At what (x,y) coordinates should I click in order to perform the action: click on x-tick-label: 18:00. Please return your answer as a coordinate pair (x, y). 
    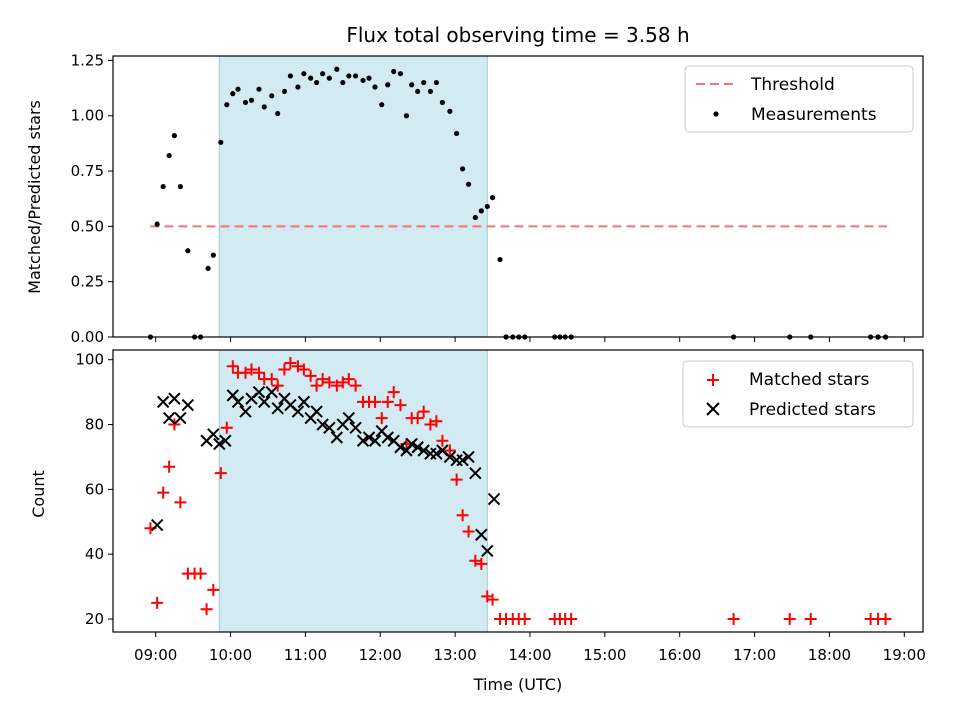
    Looking at the image, I should click on (829, 655).